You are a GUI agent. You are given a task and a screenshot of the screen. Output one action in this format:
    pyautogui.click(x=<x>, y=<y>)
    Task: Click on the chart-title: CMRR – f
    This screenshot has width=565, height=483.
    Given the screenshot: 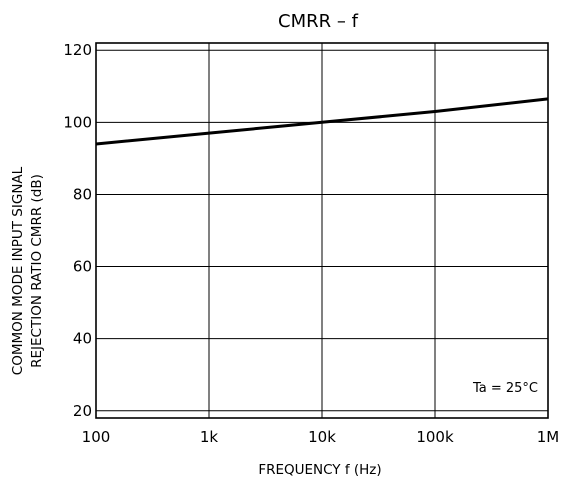 What is the action you would take?
    pyautogui.click(x=318, y=21)
    